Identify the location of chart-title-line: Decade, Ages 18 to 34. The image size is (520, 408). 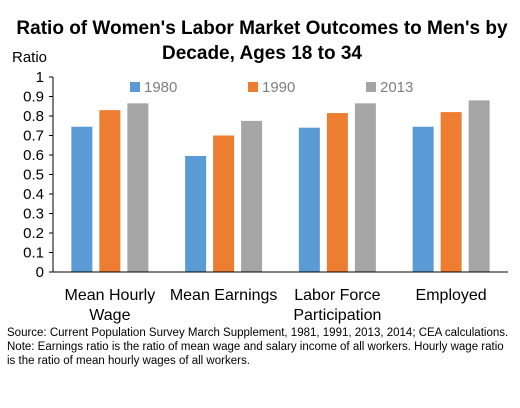
(262, 53).